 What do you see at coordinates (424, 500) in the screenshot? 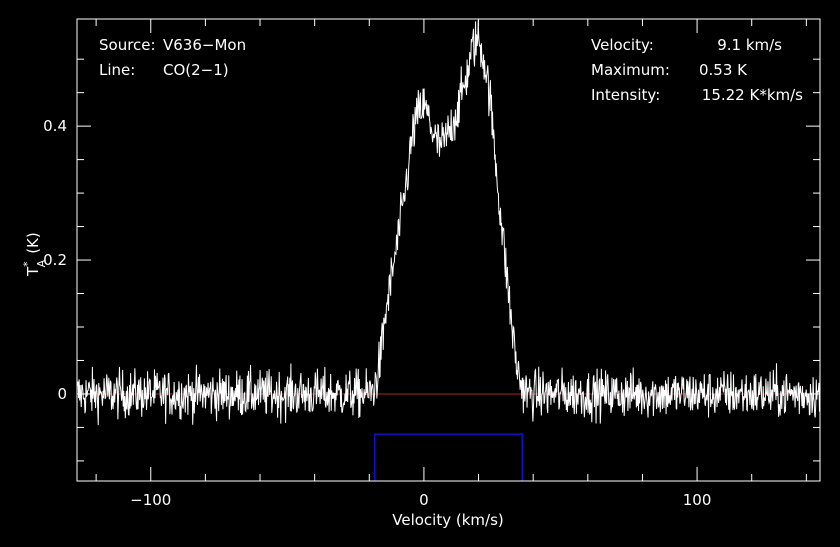
I see `x-tick-label: 0` at bounding box center [424, 500].